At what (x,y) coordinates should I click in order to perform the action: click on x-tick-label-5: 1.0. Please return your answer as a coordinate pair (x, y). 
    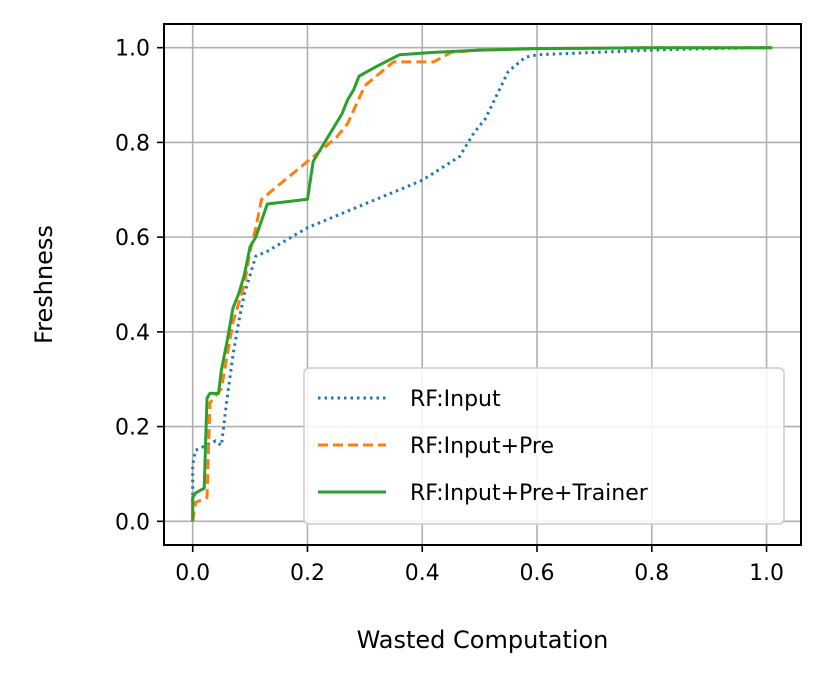
    Looking at the image, I should click on (766, 573).